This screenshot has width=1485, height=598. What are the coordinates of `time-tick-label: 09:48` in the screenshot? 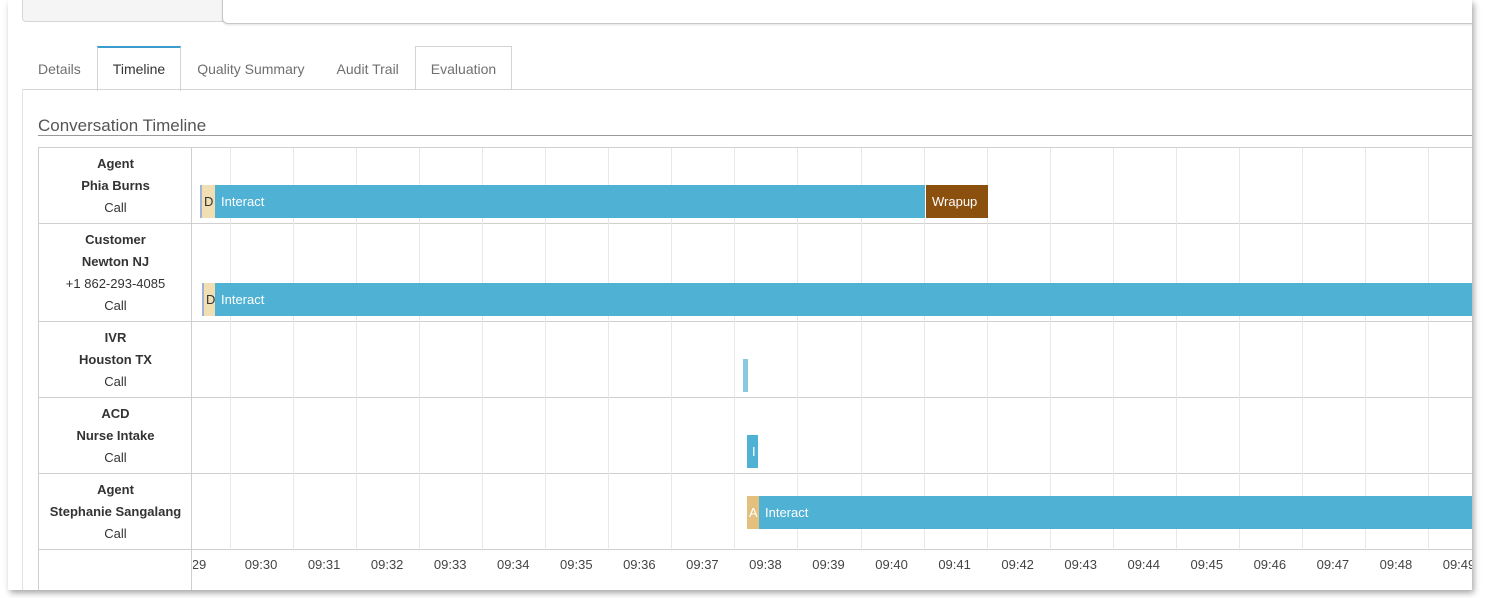 It's located at (1396, 564).